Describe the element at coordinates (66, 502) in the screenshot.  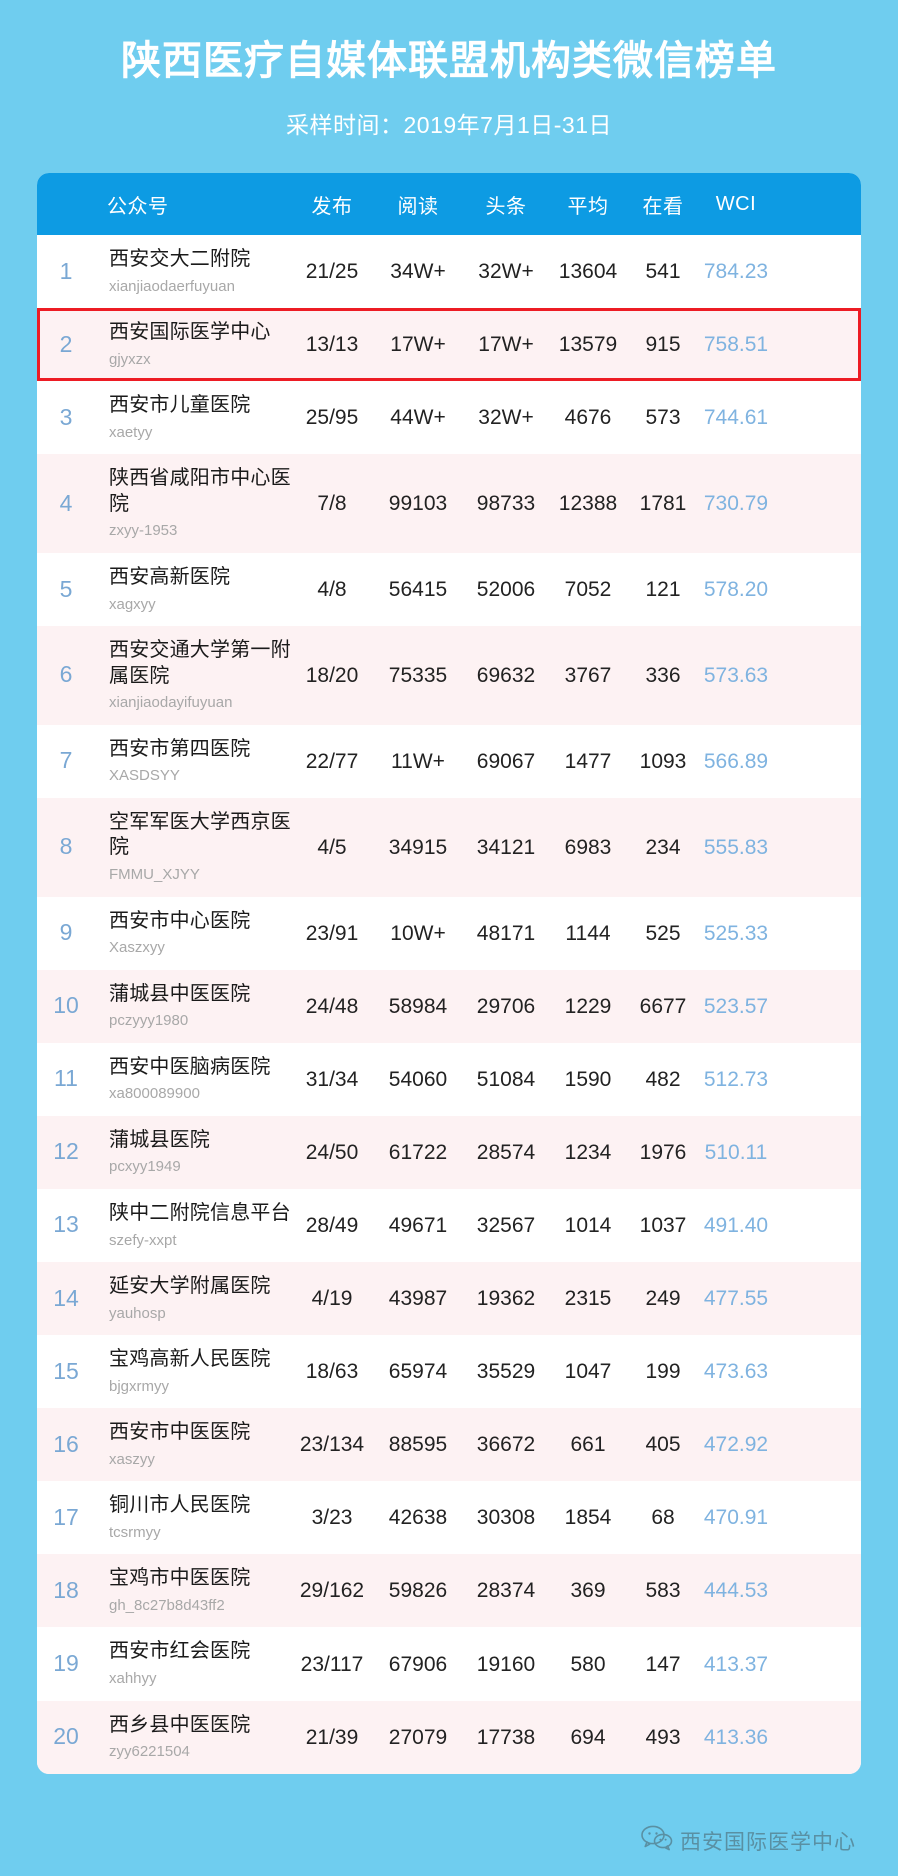
I see `rank-value: 4` at that location.